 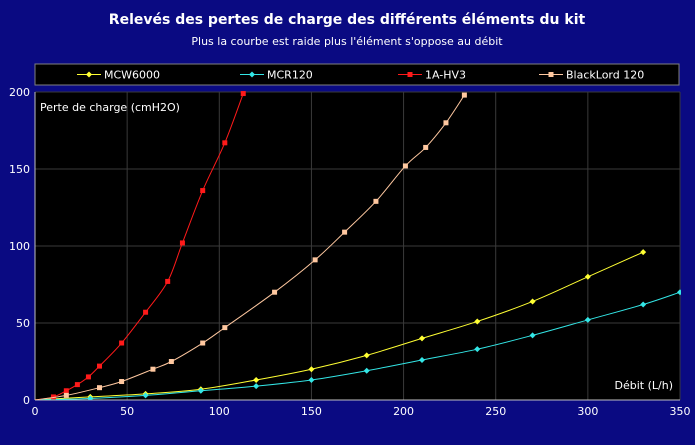 What do you see at coordinates (35, 411) in the screenshot?
I see `x-tick-label: 0` at bounding box center [35, 411].